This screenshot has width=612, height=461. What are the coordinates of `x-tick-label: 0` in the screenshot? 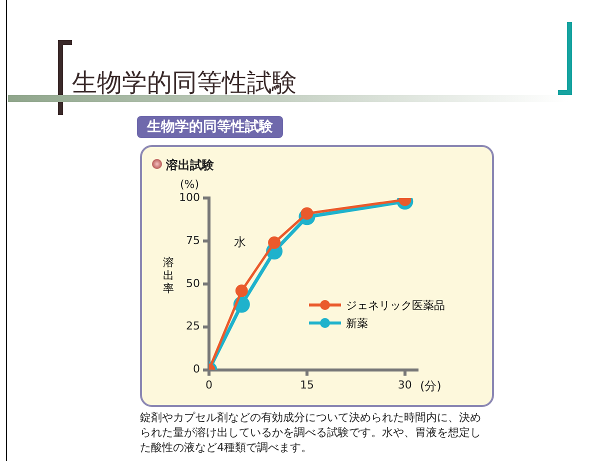 It's located at (208, 385).